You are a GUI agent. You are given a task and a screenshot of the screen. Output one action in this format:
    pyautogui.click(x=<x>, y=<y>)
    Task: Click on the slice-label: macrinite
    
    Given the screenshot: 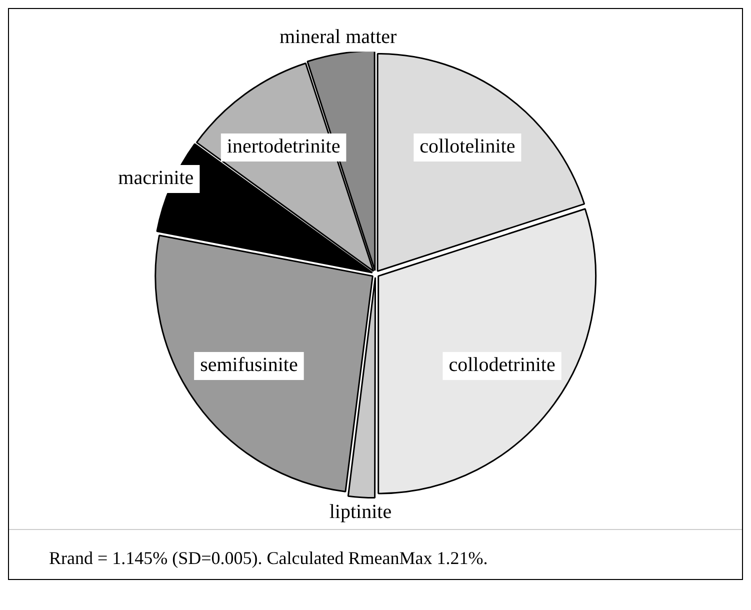 What is the action you would take?
    pyautogui.click(x=156, y=178)
    